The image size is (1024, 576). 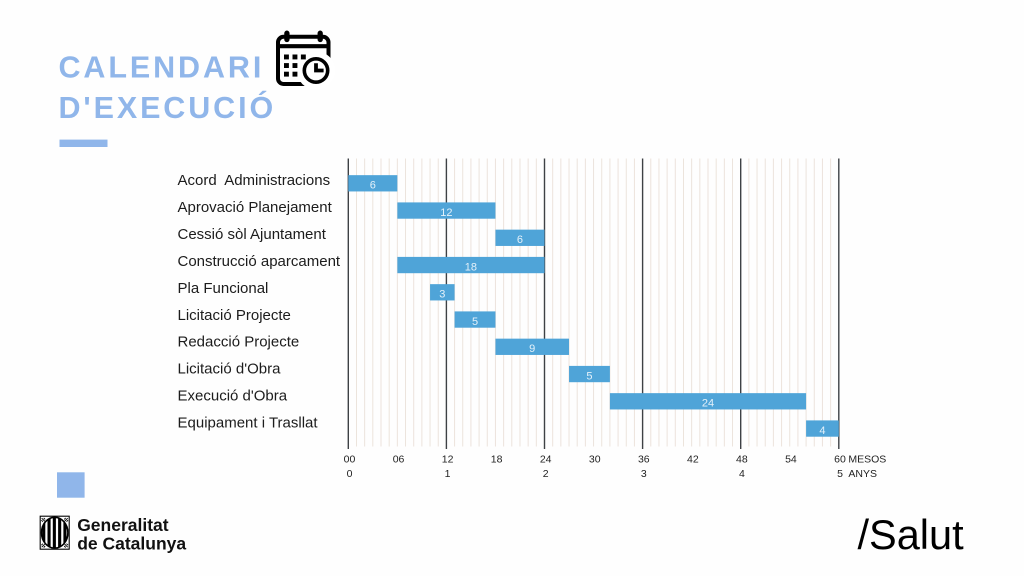 What do you see at coordinates (123, 525) in the screenshot?
I see `svg-text: Generalitat` at bounding box center [123, 525].